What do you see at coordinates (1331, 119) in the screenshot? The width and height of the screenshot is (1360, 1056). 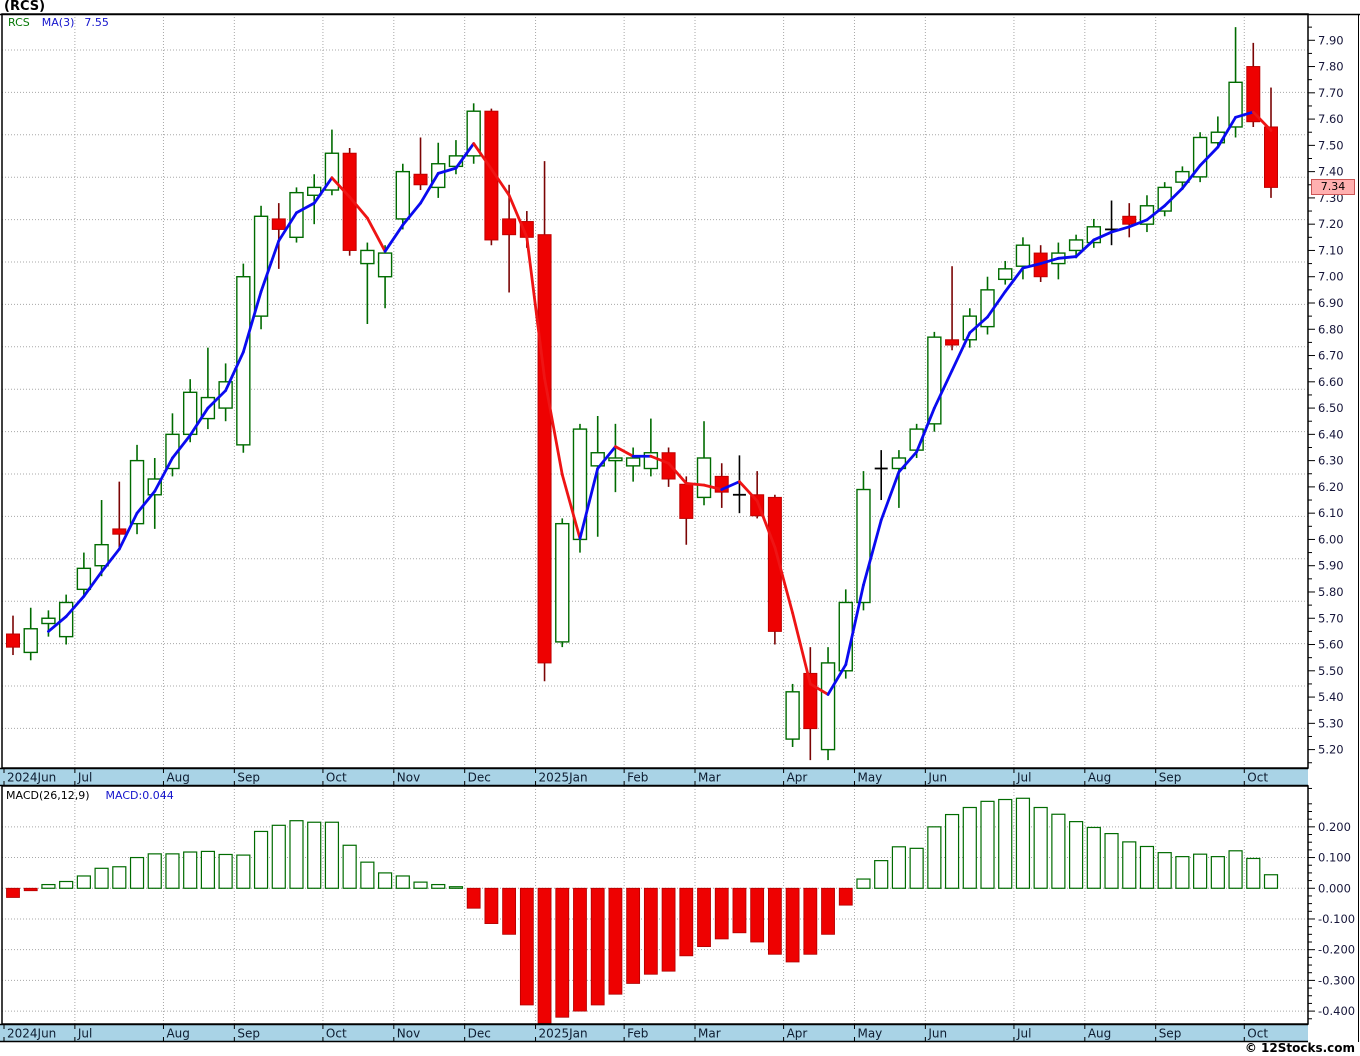 I see `price-tick-label: 7.60` at bounding box center [1331, 119].